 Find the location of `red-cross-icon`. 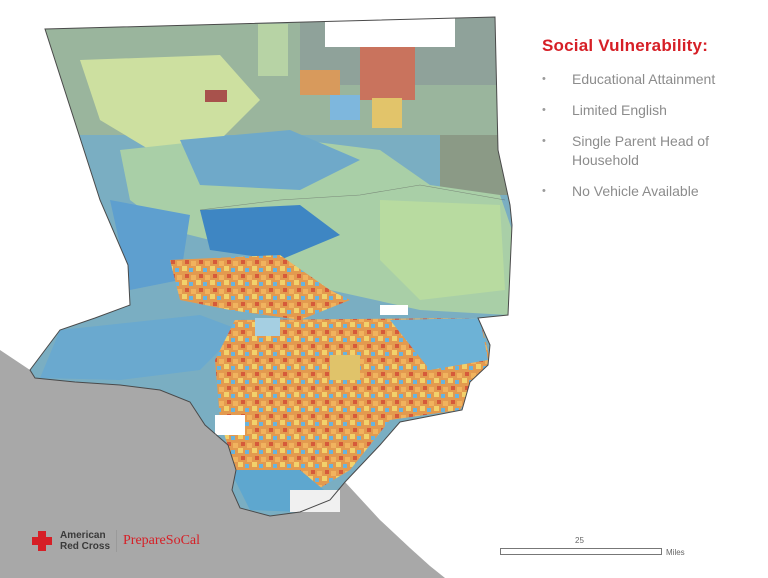

red-cross-icon is located at coordinates (42, 541).